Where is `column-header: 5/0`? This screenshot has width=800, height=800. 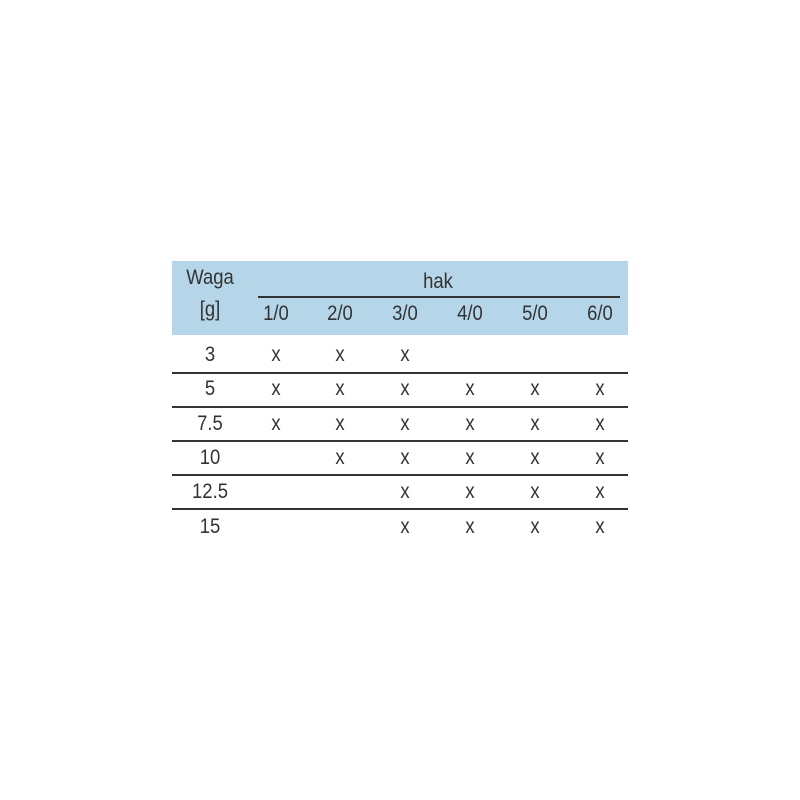 column-header: 5/0 is located at coordinates (535, 313).